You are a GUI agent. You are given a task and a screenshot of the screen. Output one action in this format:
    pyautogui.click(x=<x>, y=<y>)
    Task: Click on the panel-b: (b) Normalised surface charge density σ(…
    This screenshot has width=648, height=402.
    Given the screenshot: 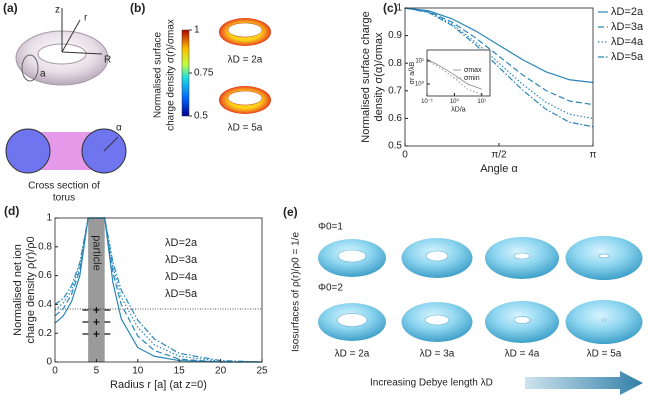 What is the action you would take?
    pyautogui.click(x=200, y=67)
    